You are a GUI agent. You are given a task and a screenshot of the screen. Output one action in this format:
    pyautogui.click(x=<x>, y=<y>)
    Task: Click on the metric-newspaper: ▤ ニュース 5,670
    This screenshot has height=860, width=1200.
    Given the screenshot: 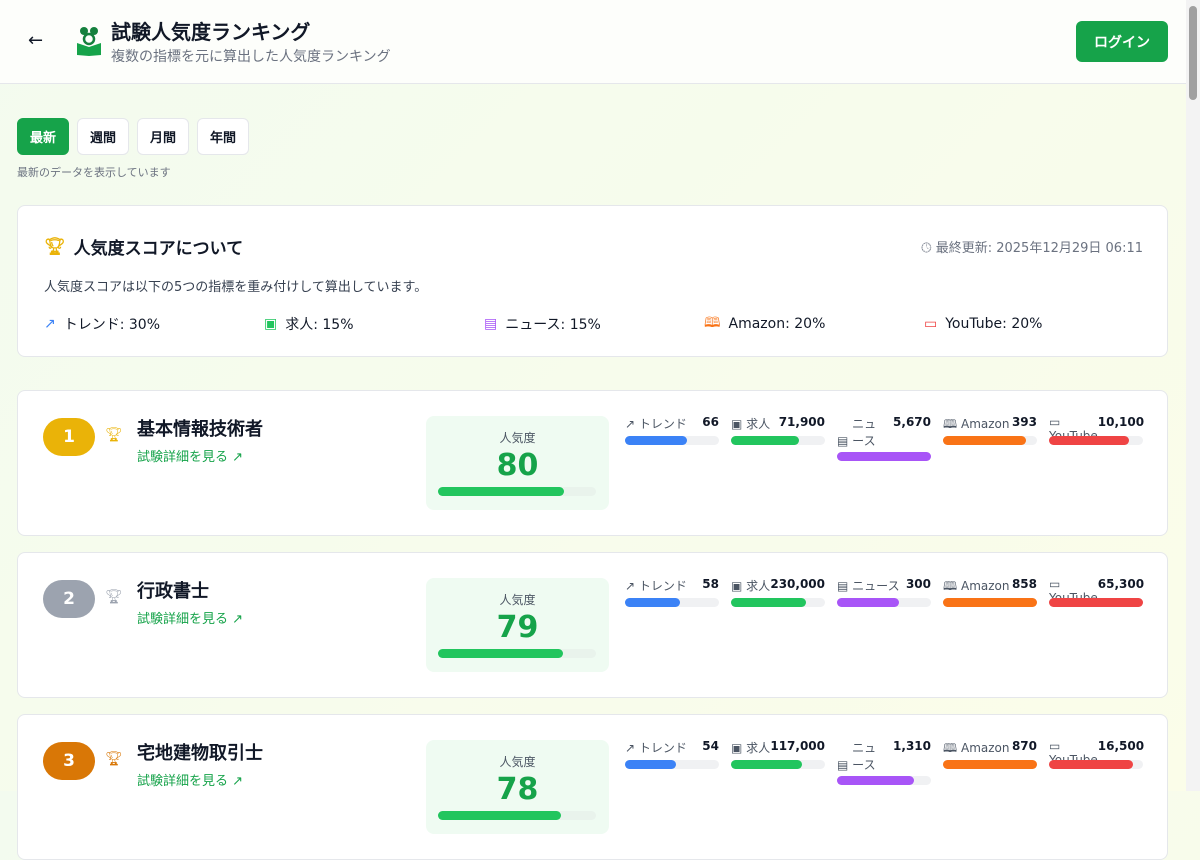 What is the action you would take?
    pyautogui.click(x=884, y=445)
    